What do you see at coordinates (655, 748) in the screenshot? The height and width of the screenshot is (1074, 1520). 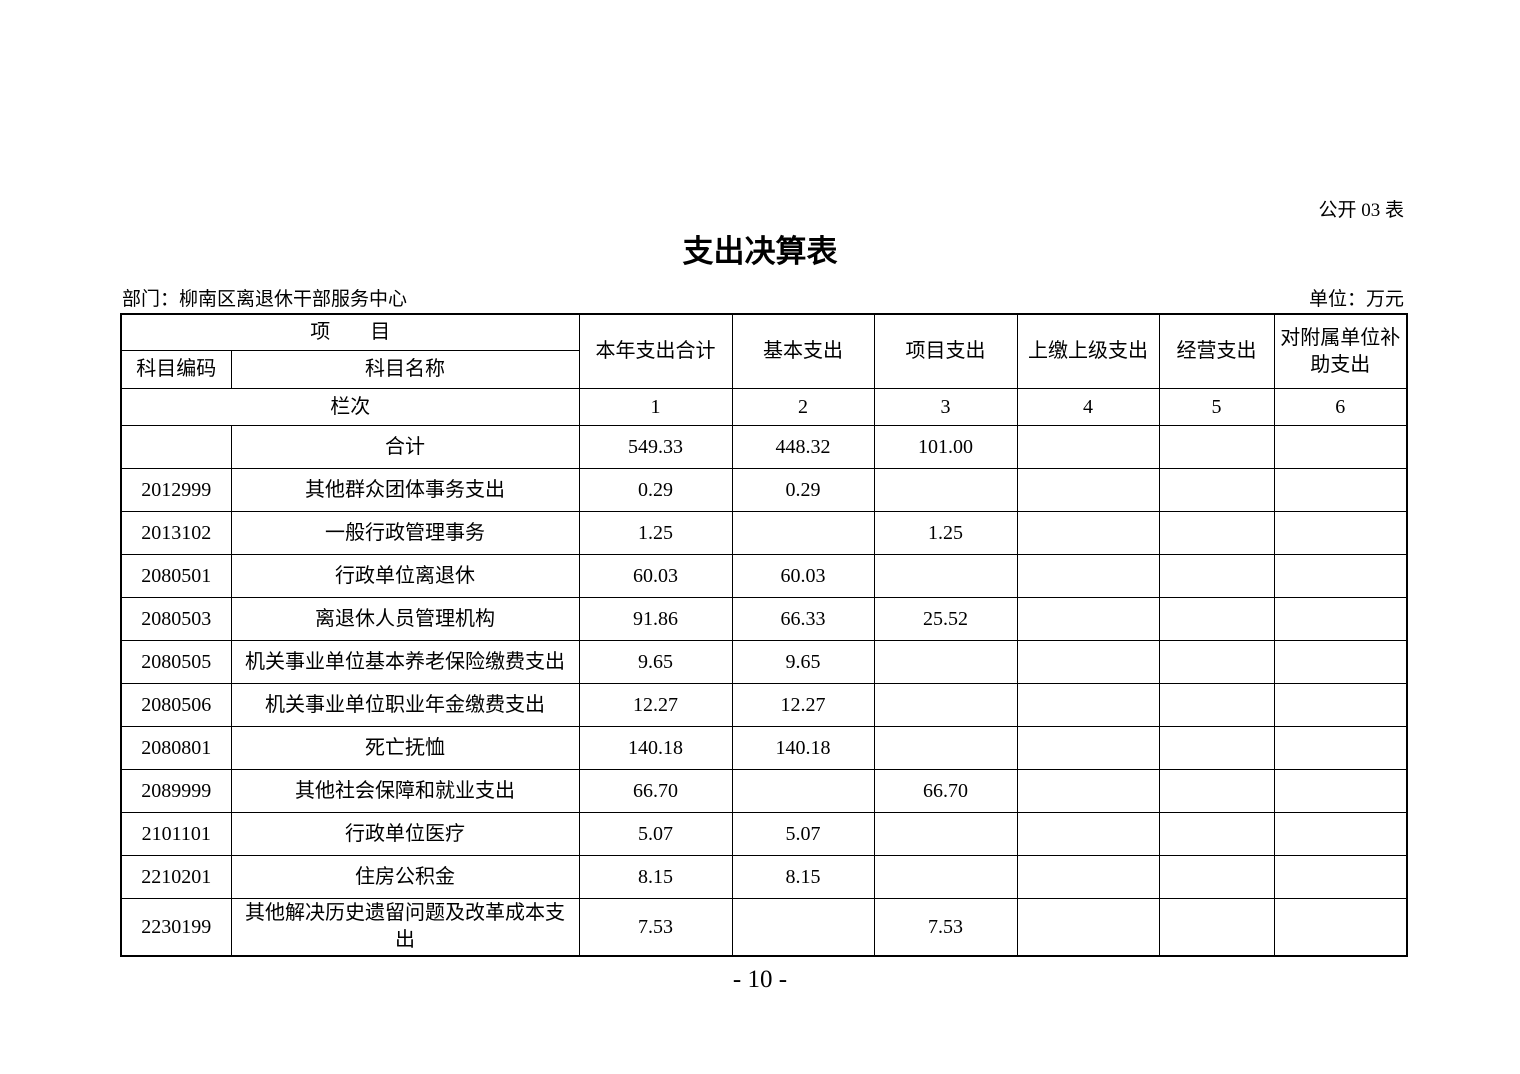 I see `cell-annual-total: 140.18` at bounding box center [655, 748].